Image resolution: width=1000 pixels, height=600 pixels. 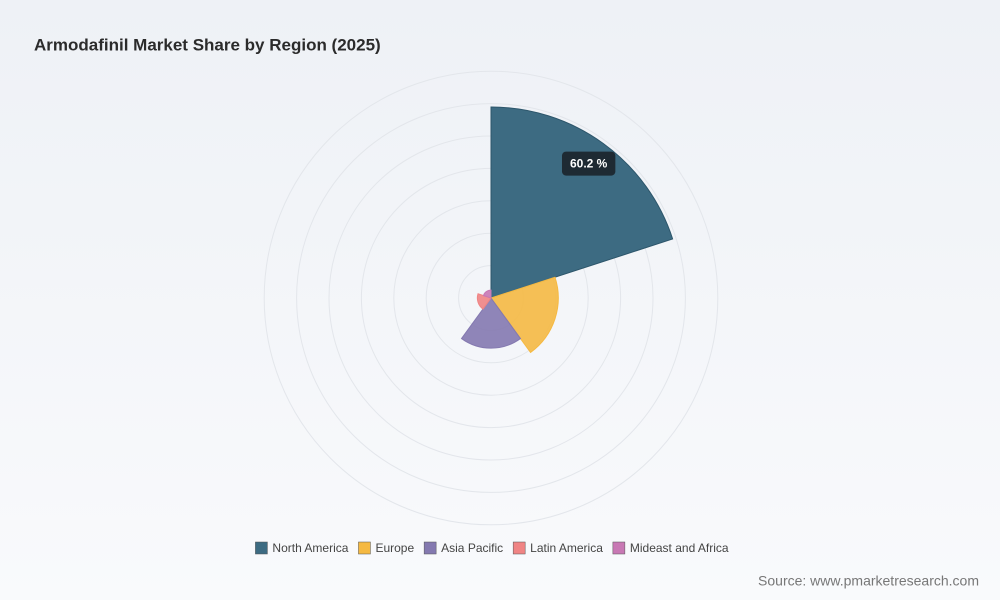 I want to click on legend-label: North America, so click(x=310, y=548).